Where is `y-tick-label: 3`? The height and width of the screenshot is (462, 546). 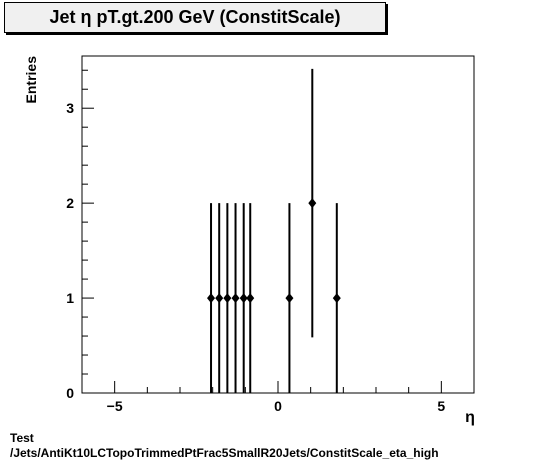 y-tick-label: 3 is located at coordinates (70, 108).